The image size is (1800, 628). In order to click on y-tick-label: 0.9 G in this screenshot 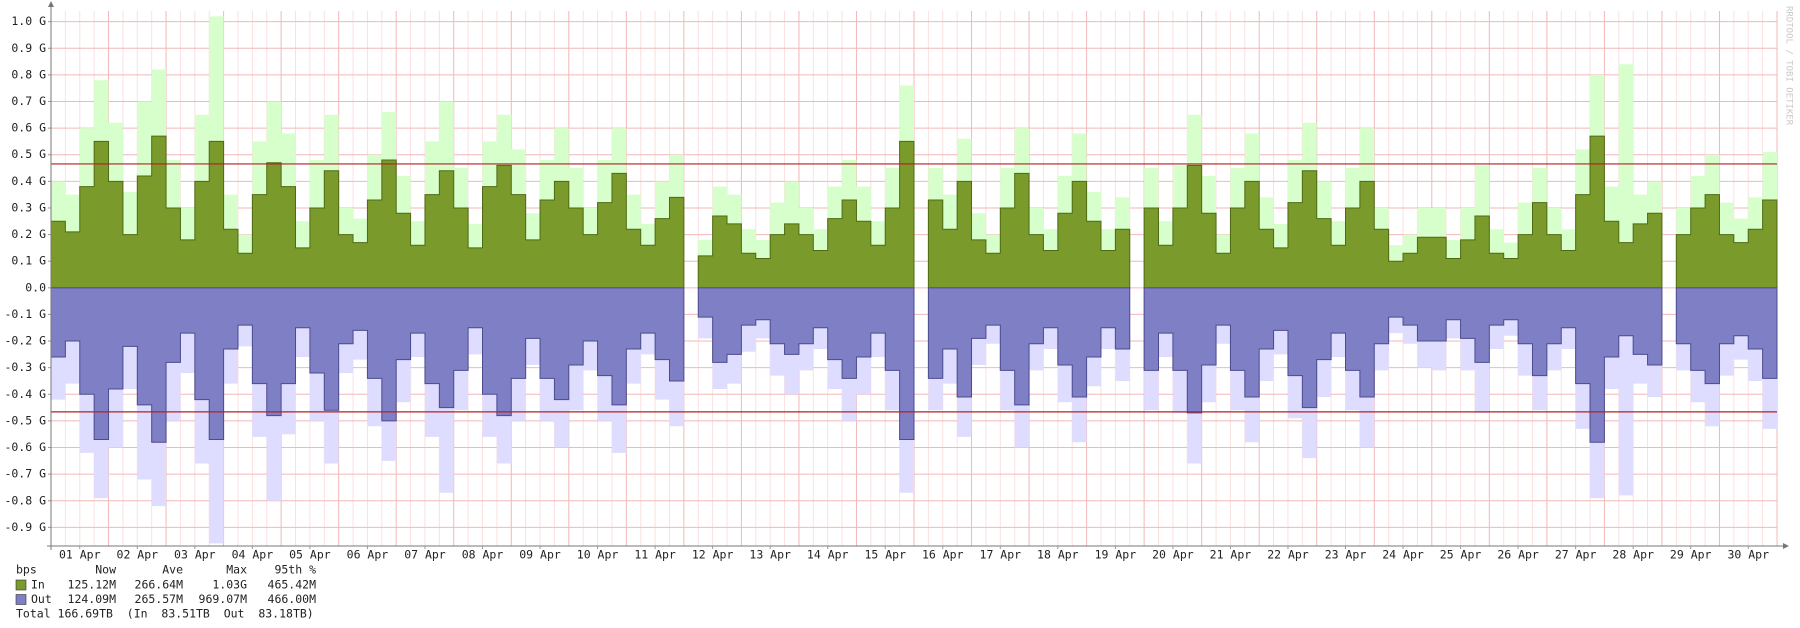, I will do `click(28, 48)`.